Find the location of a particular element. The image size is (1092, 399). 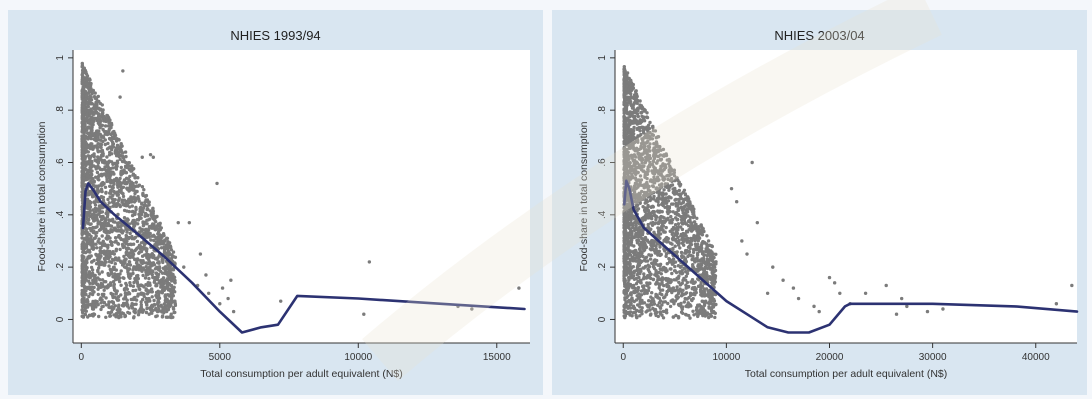

x-tick-label: 10000 is located at coordinates (358, 357).